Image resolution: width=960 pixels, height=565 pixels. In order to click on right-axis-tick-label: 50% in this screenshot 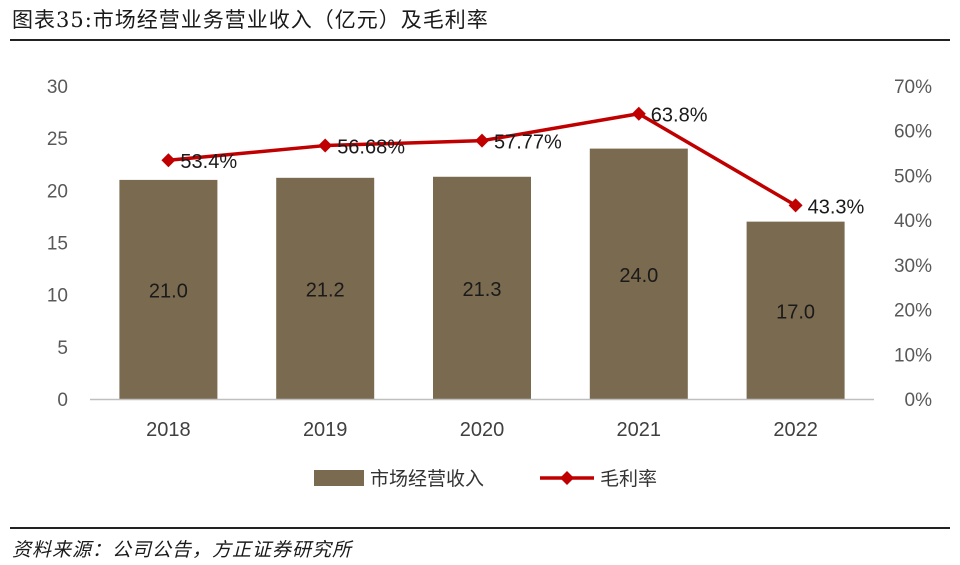, I will do `click(913, 176)`.